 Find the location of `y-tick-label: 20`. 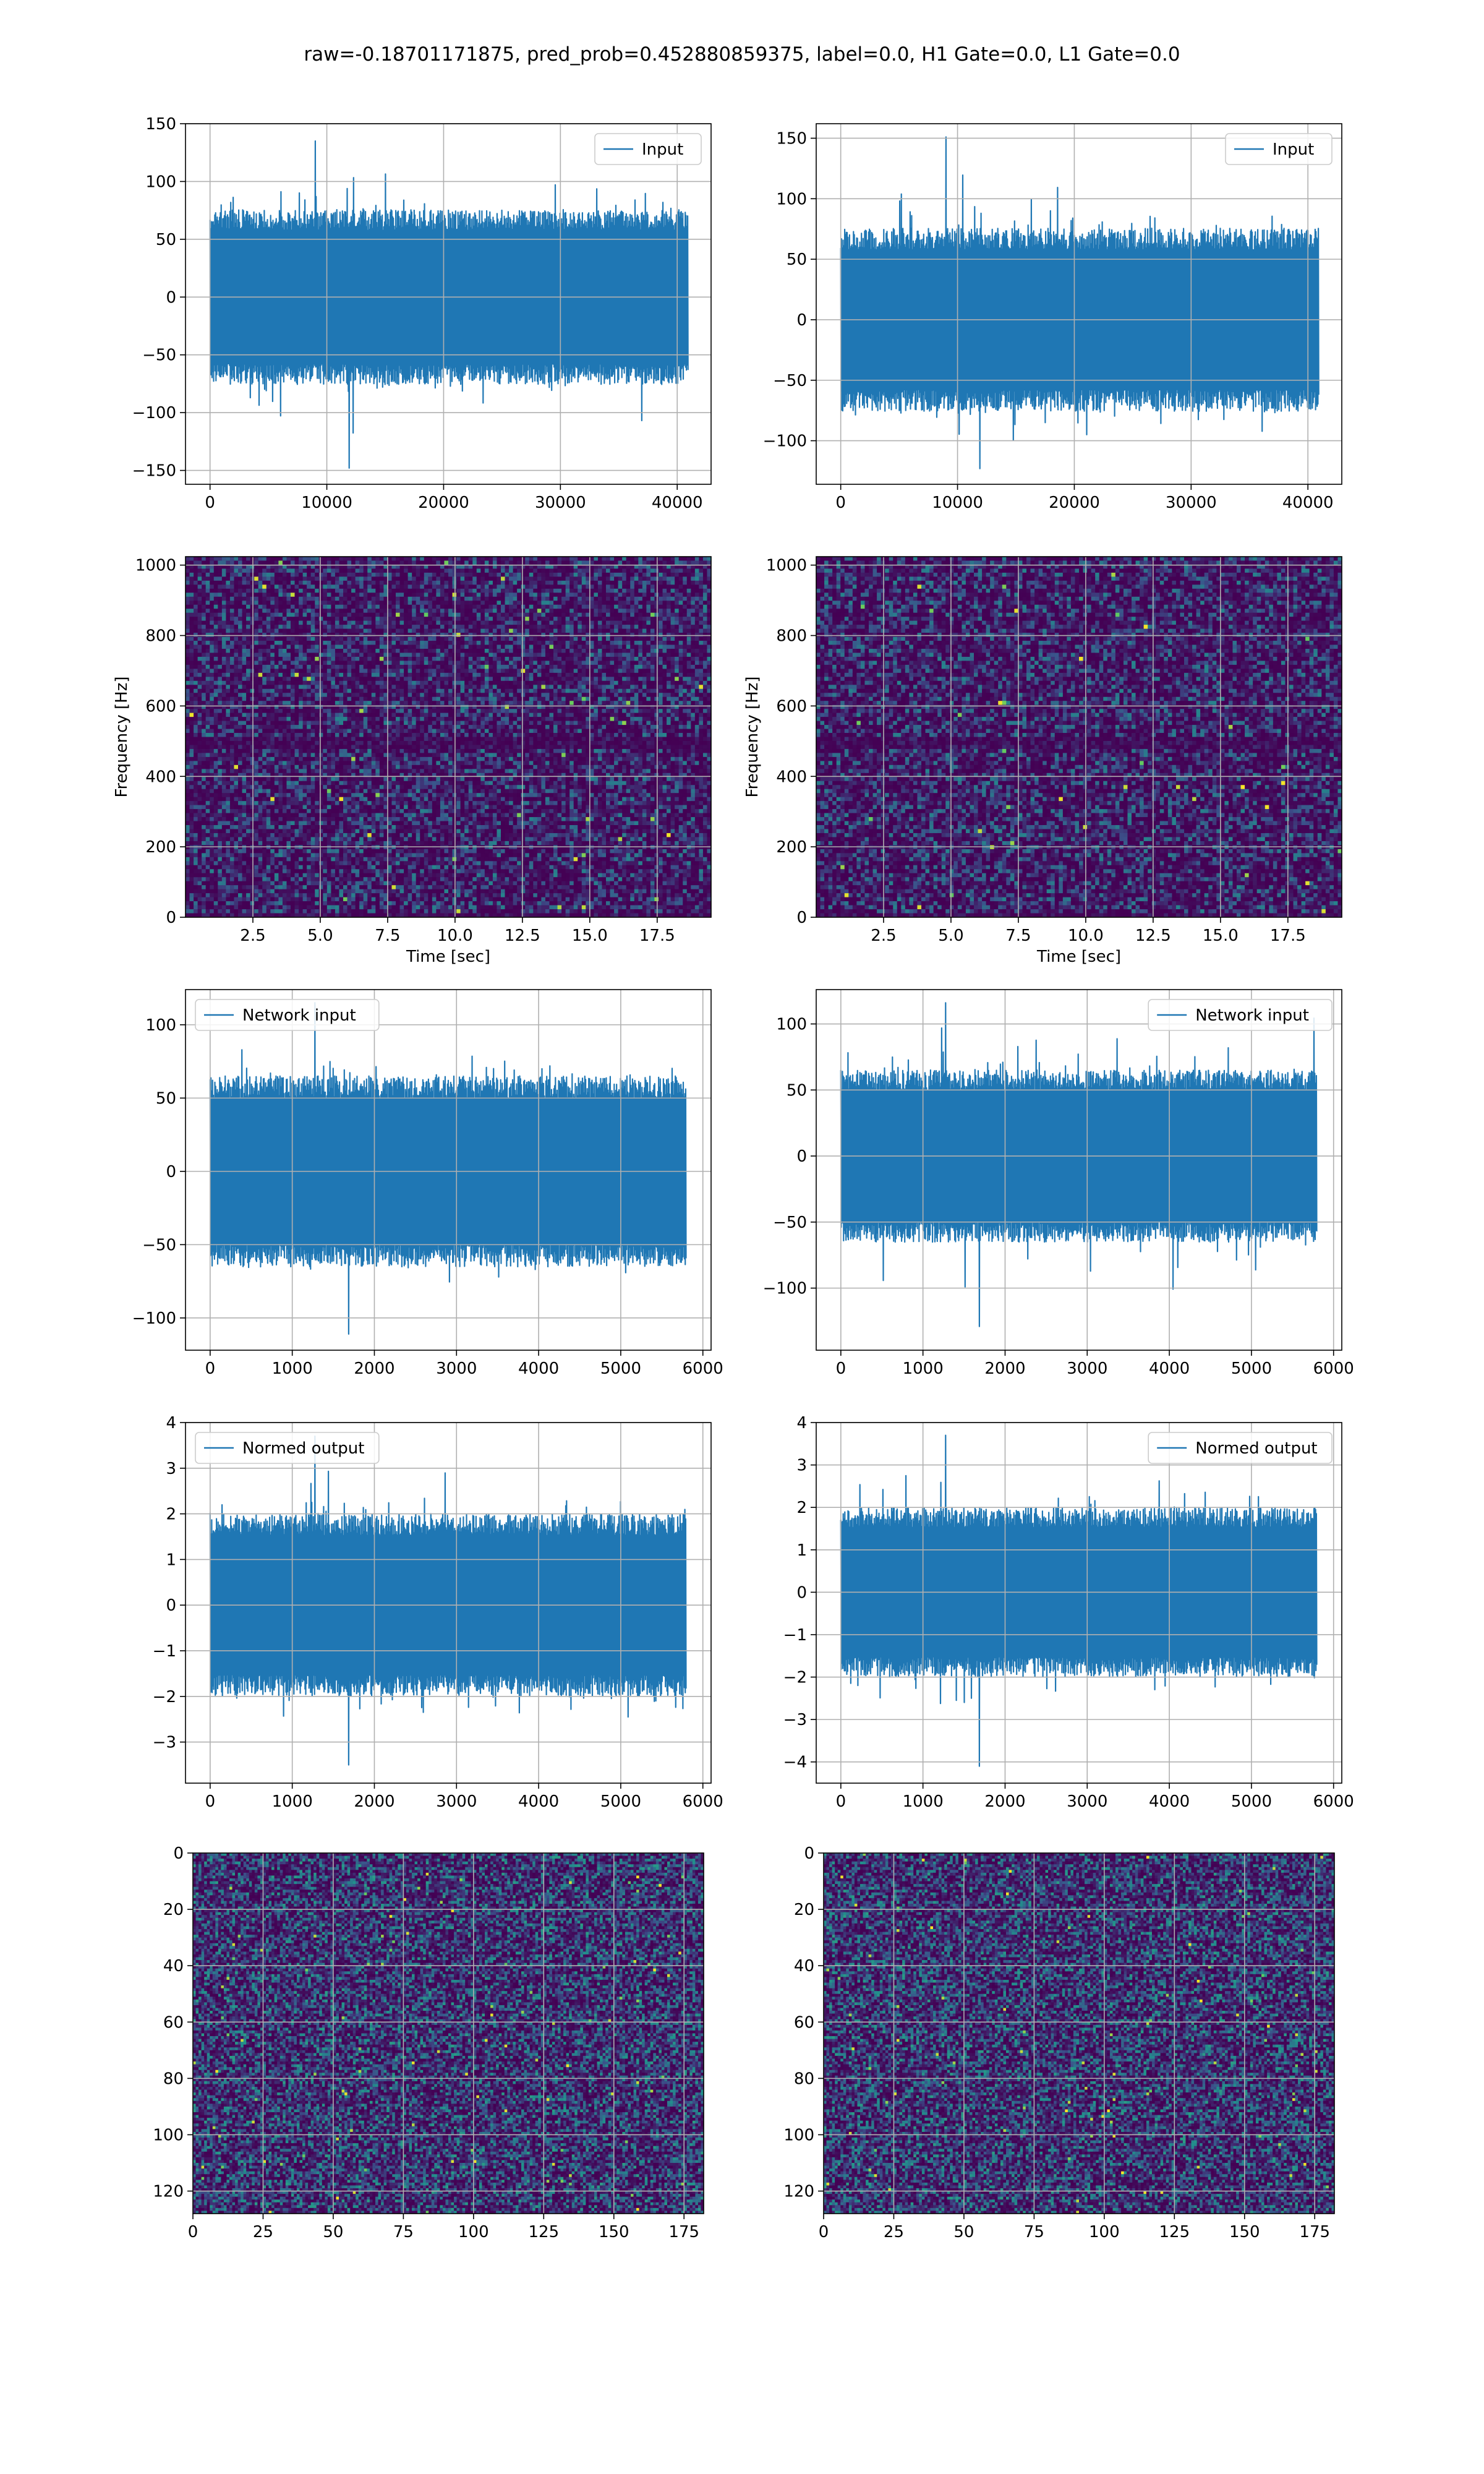

y-tick-label: 20 is located at coordinates (804, 1910).